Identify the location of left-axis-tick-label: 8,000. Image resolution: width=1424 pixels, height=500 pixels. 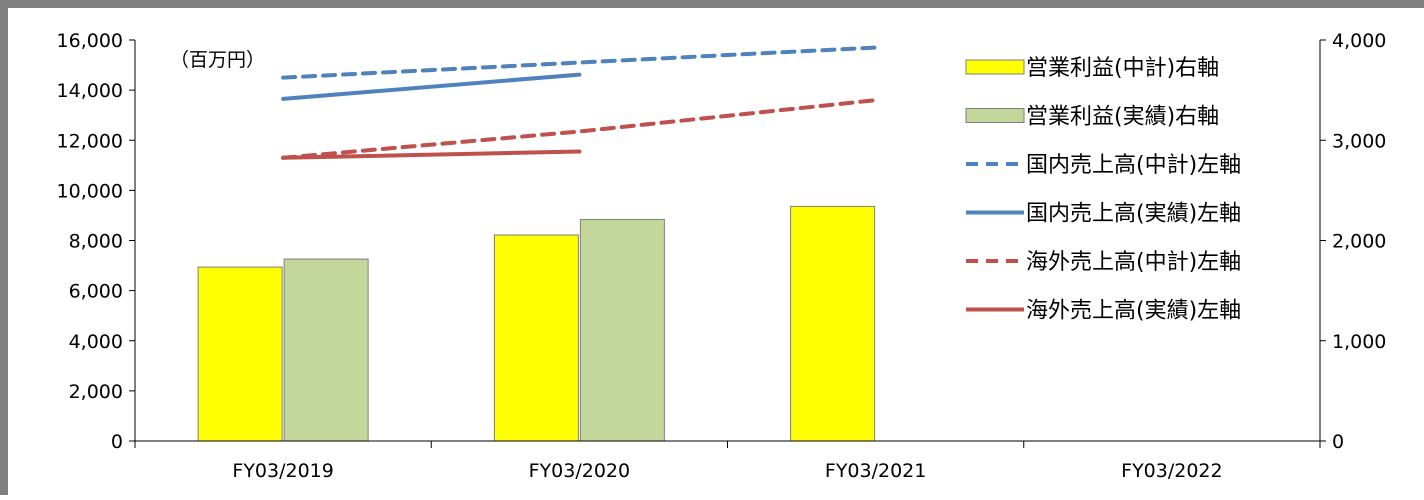
(96, 242).